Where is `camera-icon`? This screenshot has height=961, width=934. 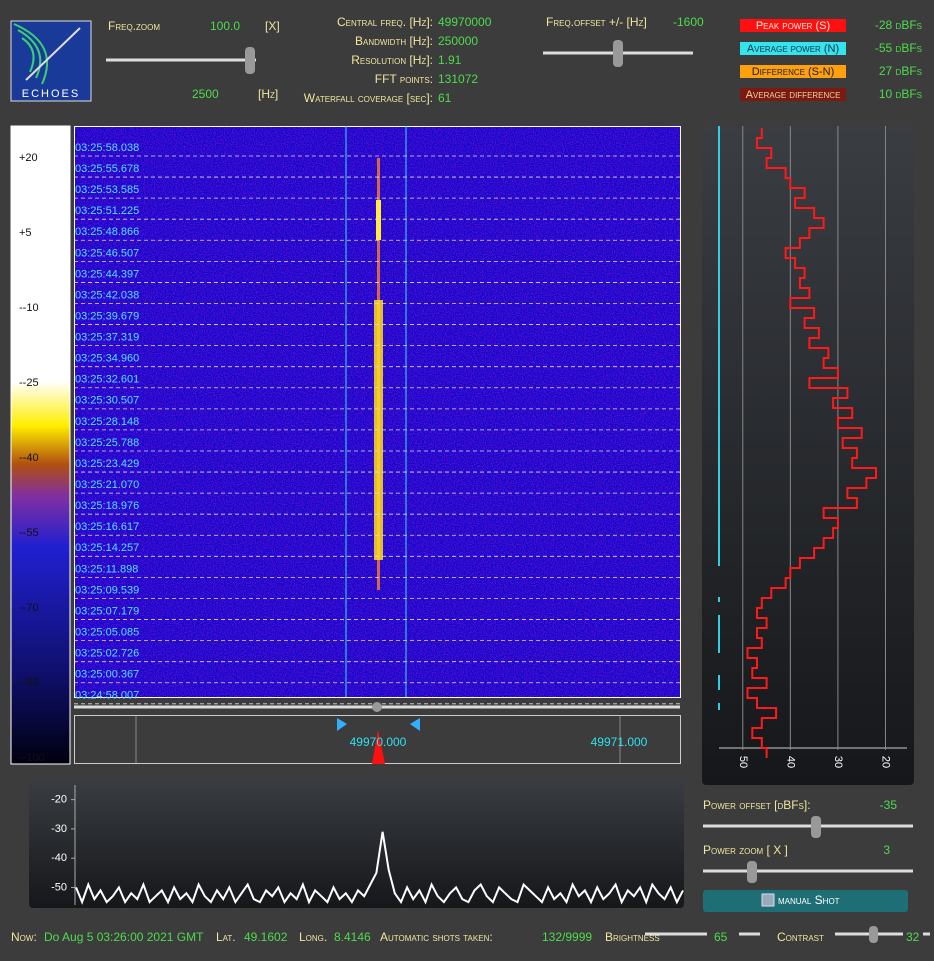
camera-icon is located at coordinates (768, 900).